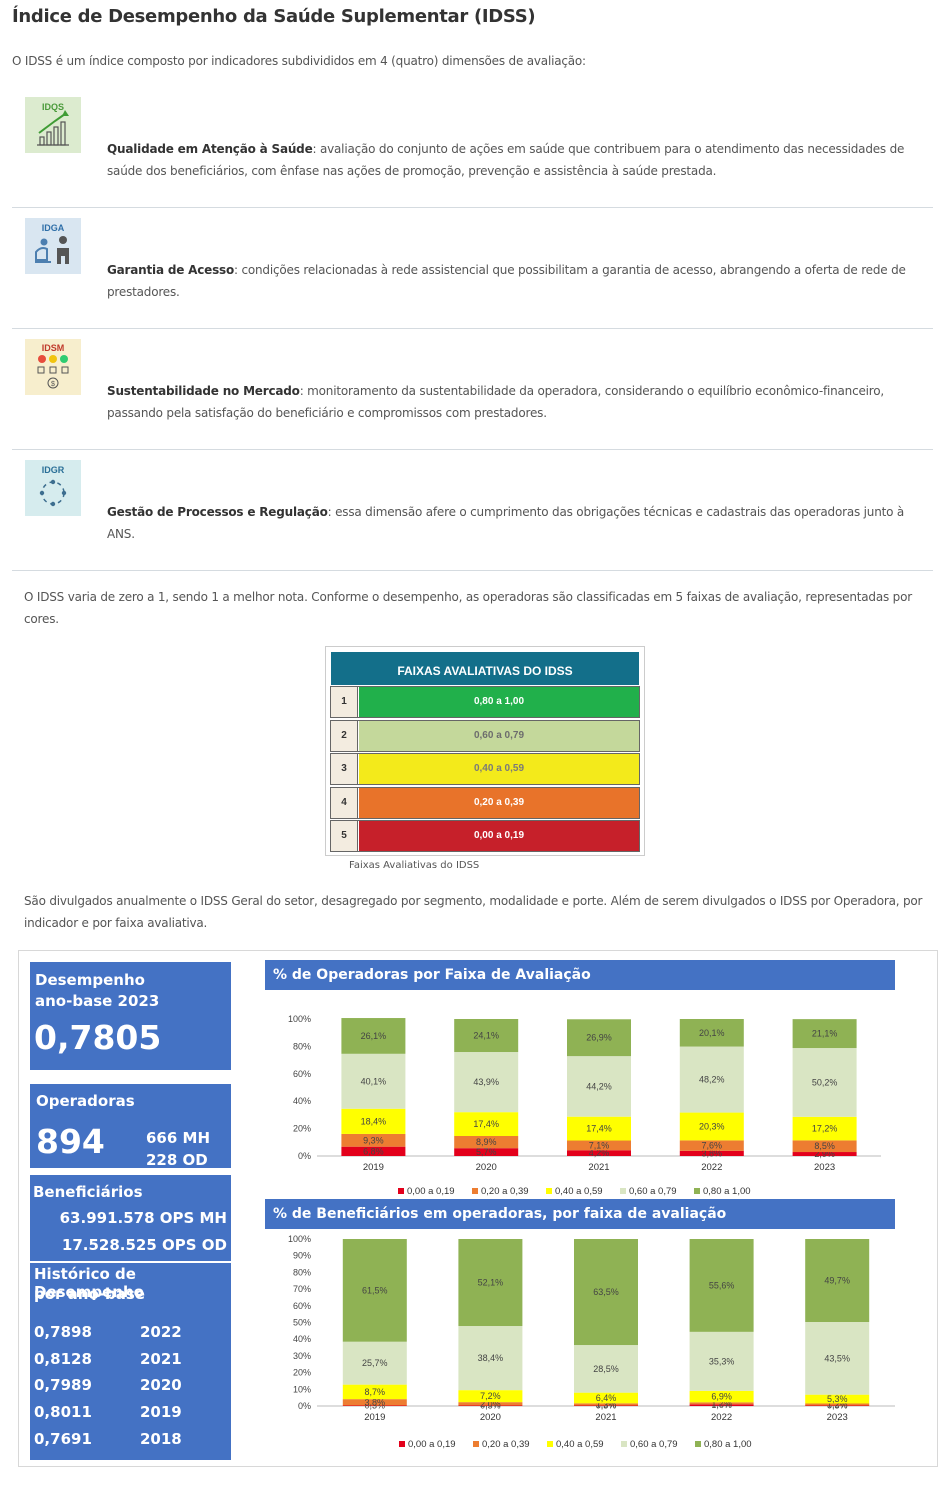 The image size is (945, 1491). Describe the element at coordinates (432, 1444) in the screenshot. I see `legend-label: 0,00 a 0,19` at that location.